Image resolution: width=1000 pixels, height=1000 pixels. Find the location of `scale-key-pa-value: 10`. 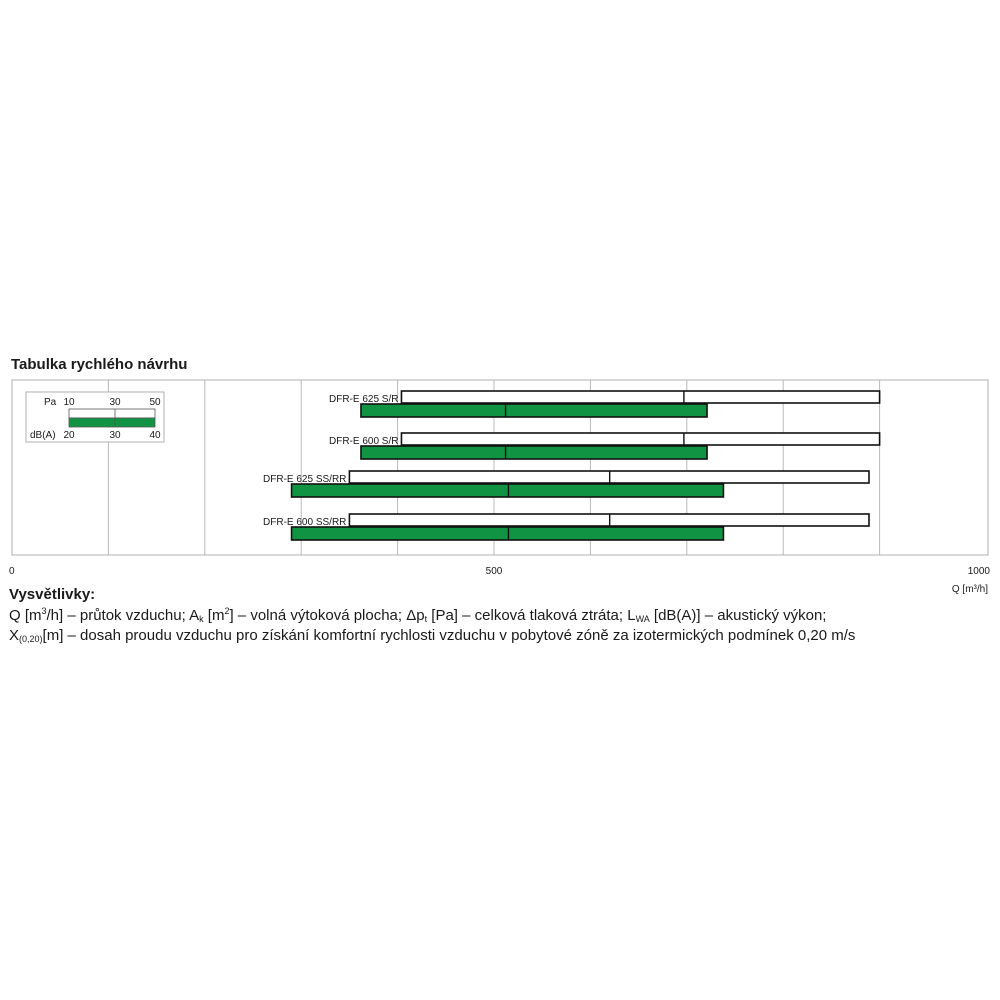

scale-key-pa-value: 10 is located at coordinates (69, 402).